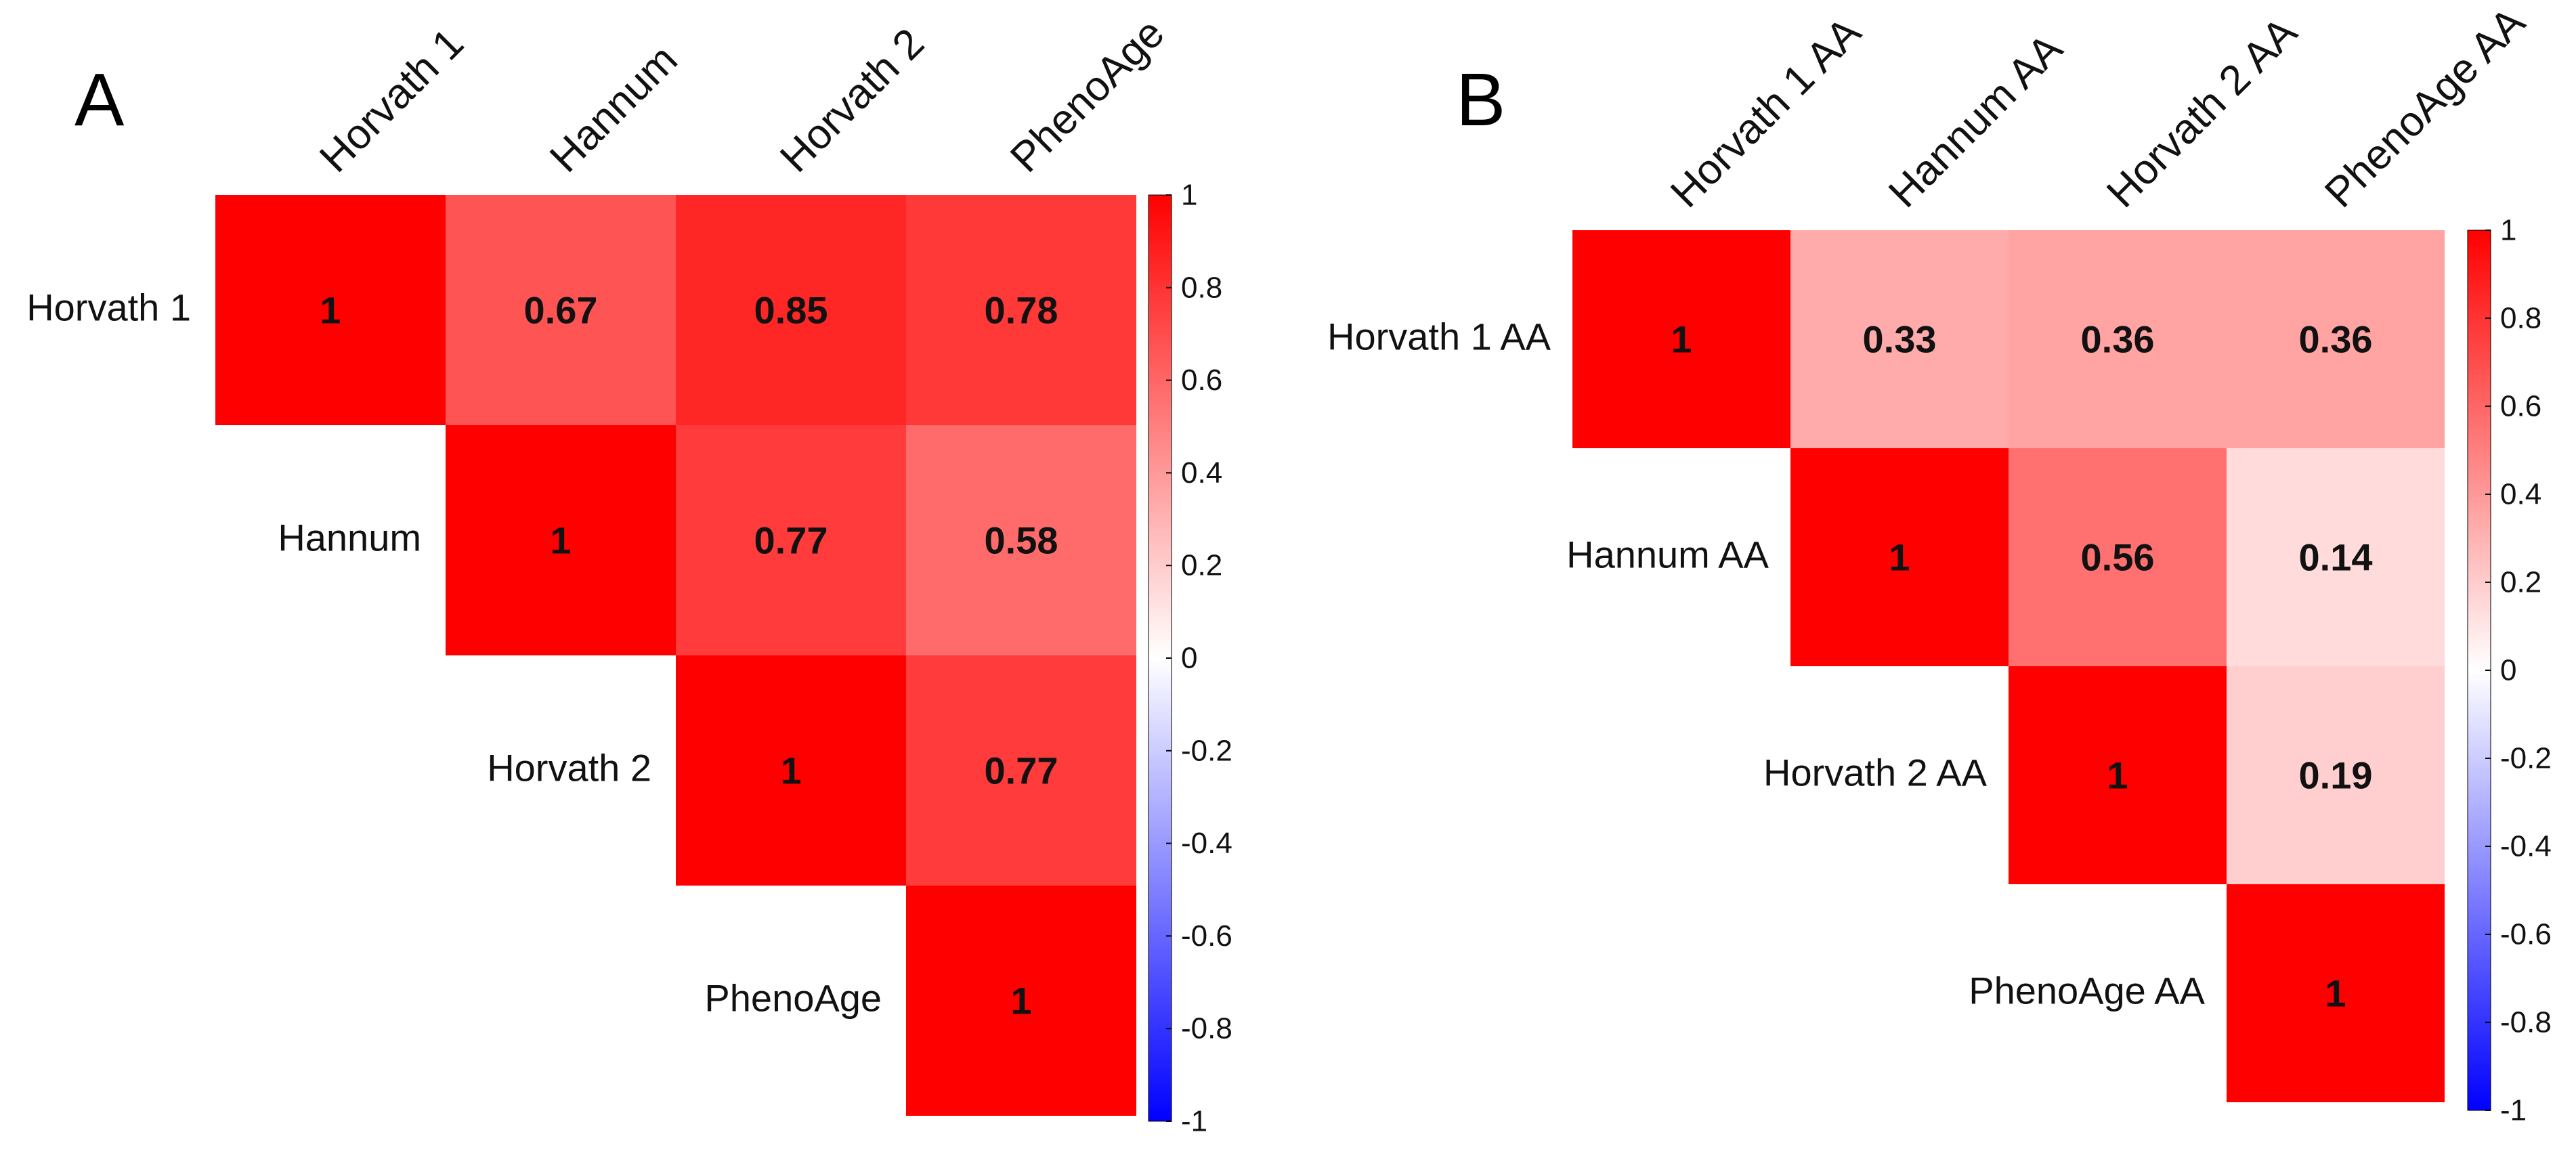 This screenshot has width=2576, height=1151. Describe the element at coordinates (2520, 494) in the screenshot. I see `panel-b-colorbar-tick-label: 0.4` at that location.